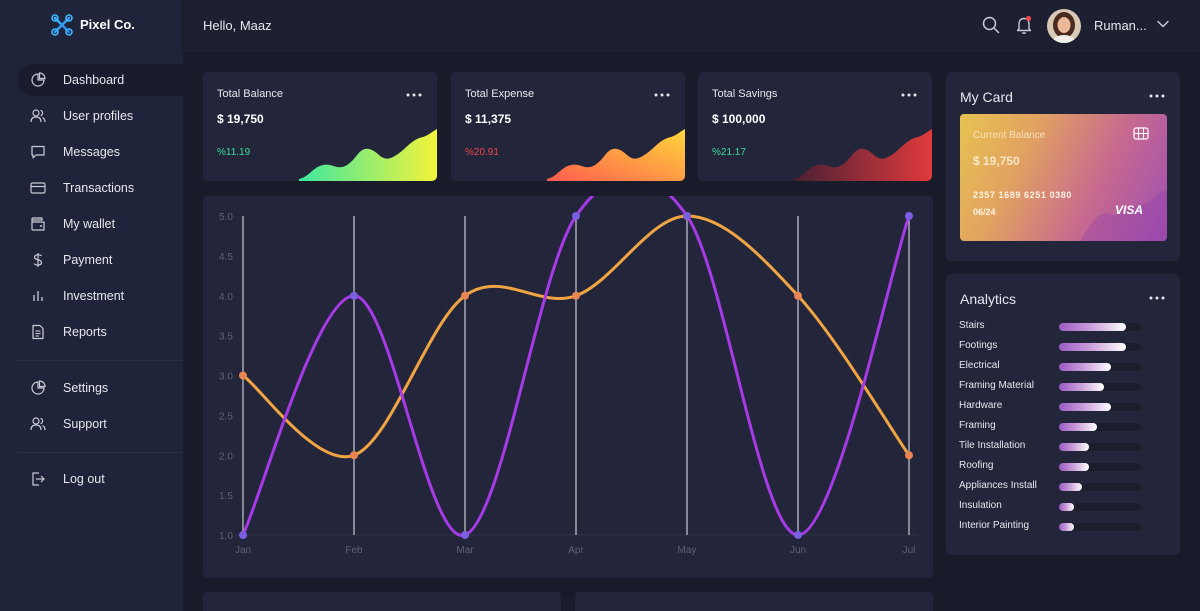 The width and height of the screenshot is (1200, 611). What do you see at coordinates (226, 337) in the screenshot?
I see `y-tick-label: 3.5` at bounding box center [226, 337].